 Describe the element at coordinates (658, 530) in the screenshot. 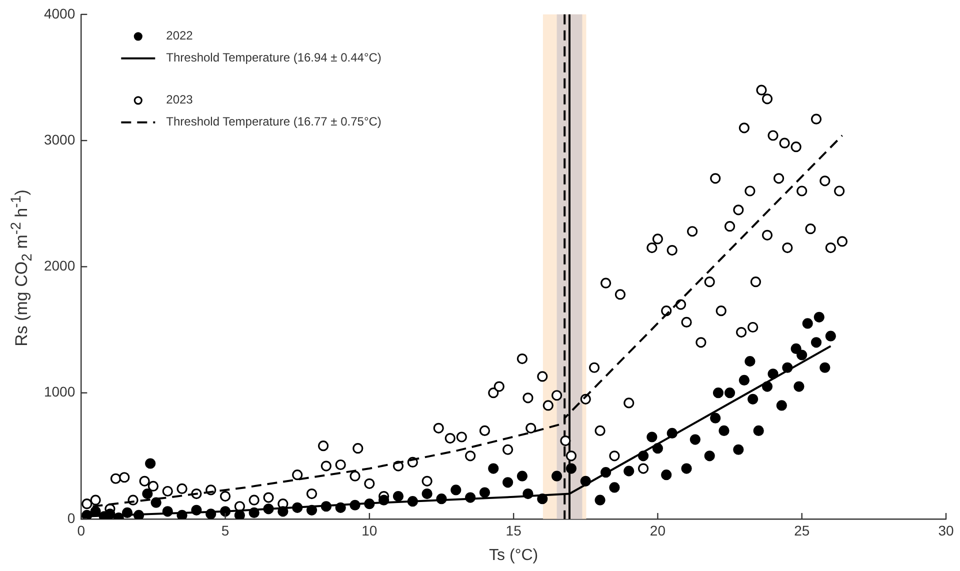

I see `x-tick-label: 20` at that location.